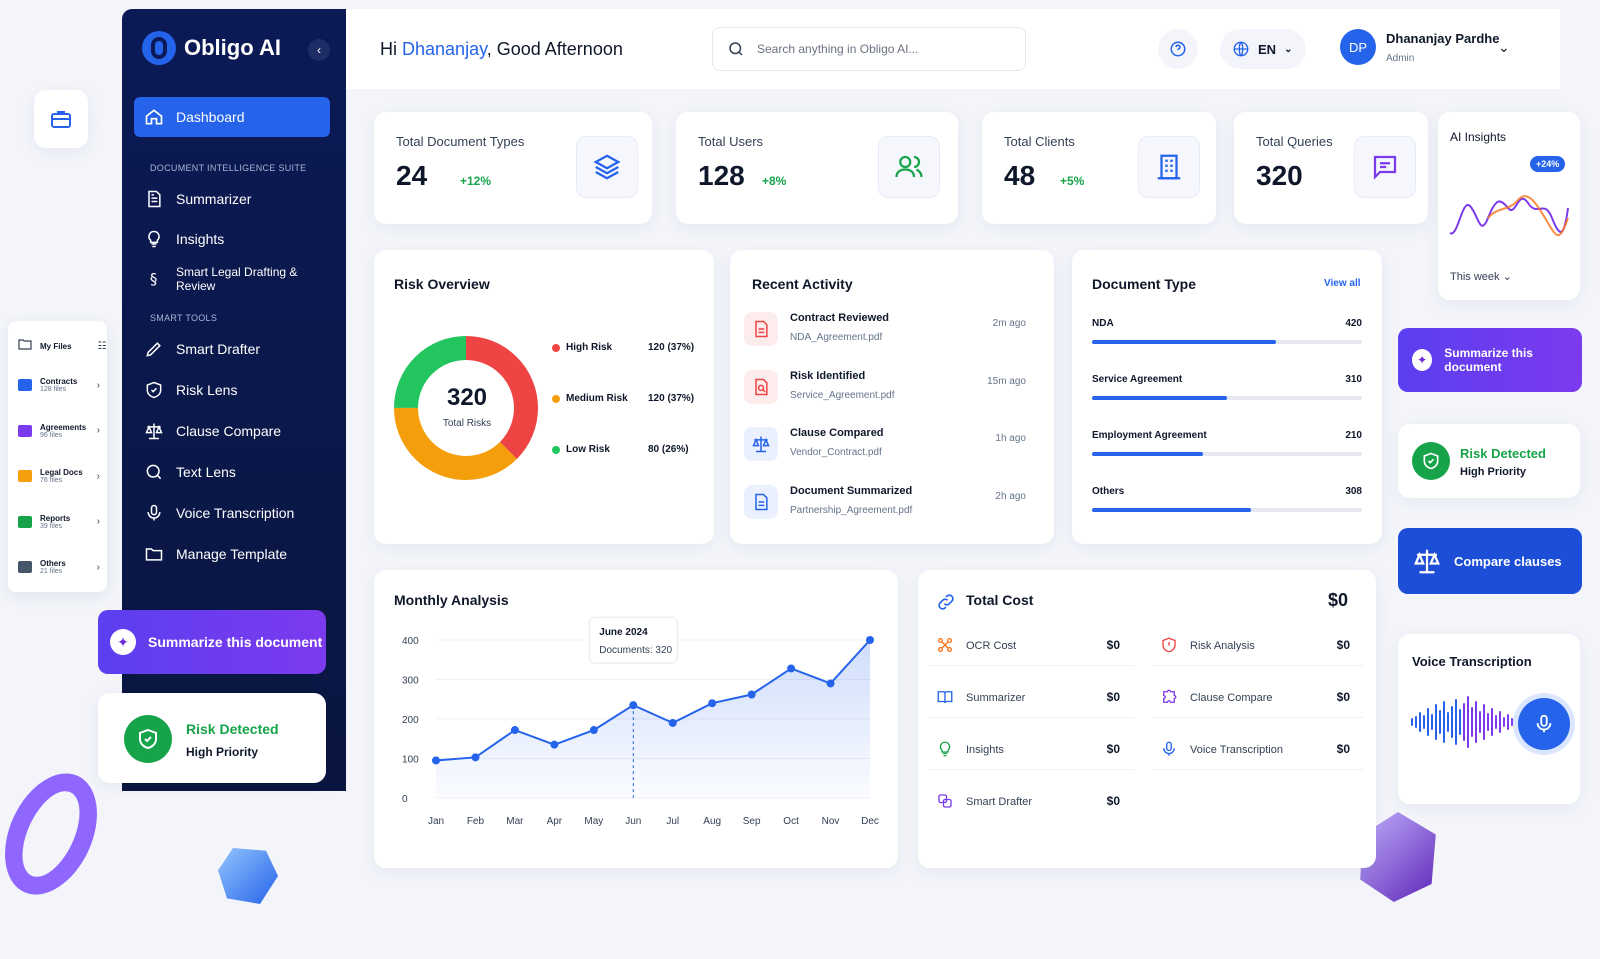 The image size is (1600, 959). I want to click on risk-legend-item: Medium Risk, so click(590, 398).